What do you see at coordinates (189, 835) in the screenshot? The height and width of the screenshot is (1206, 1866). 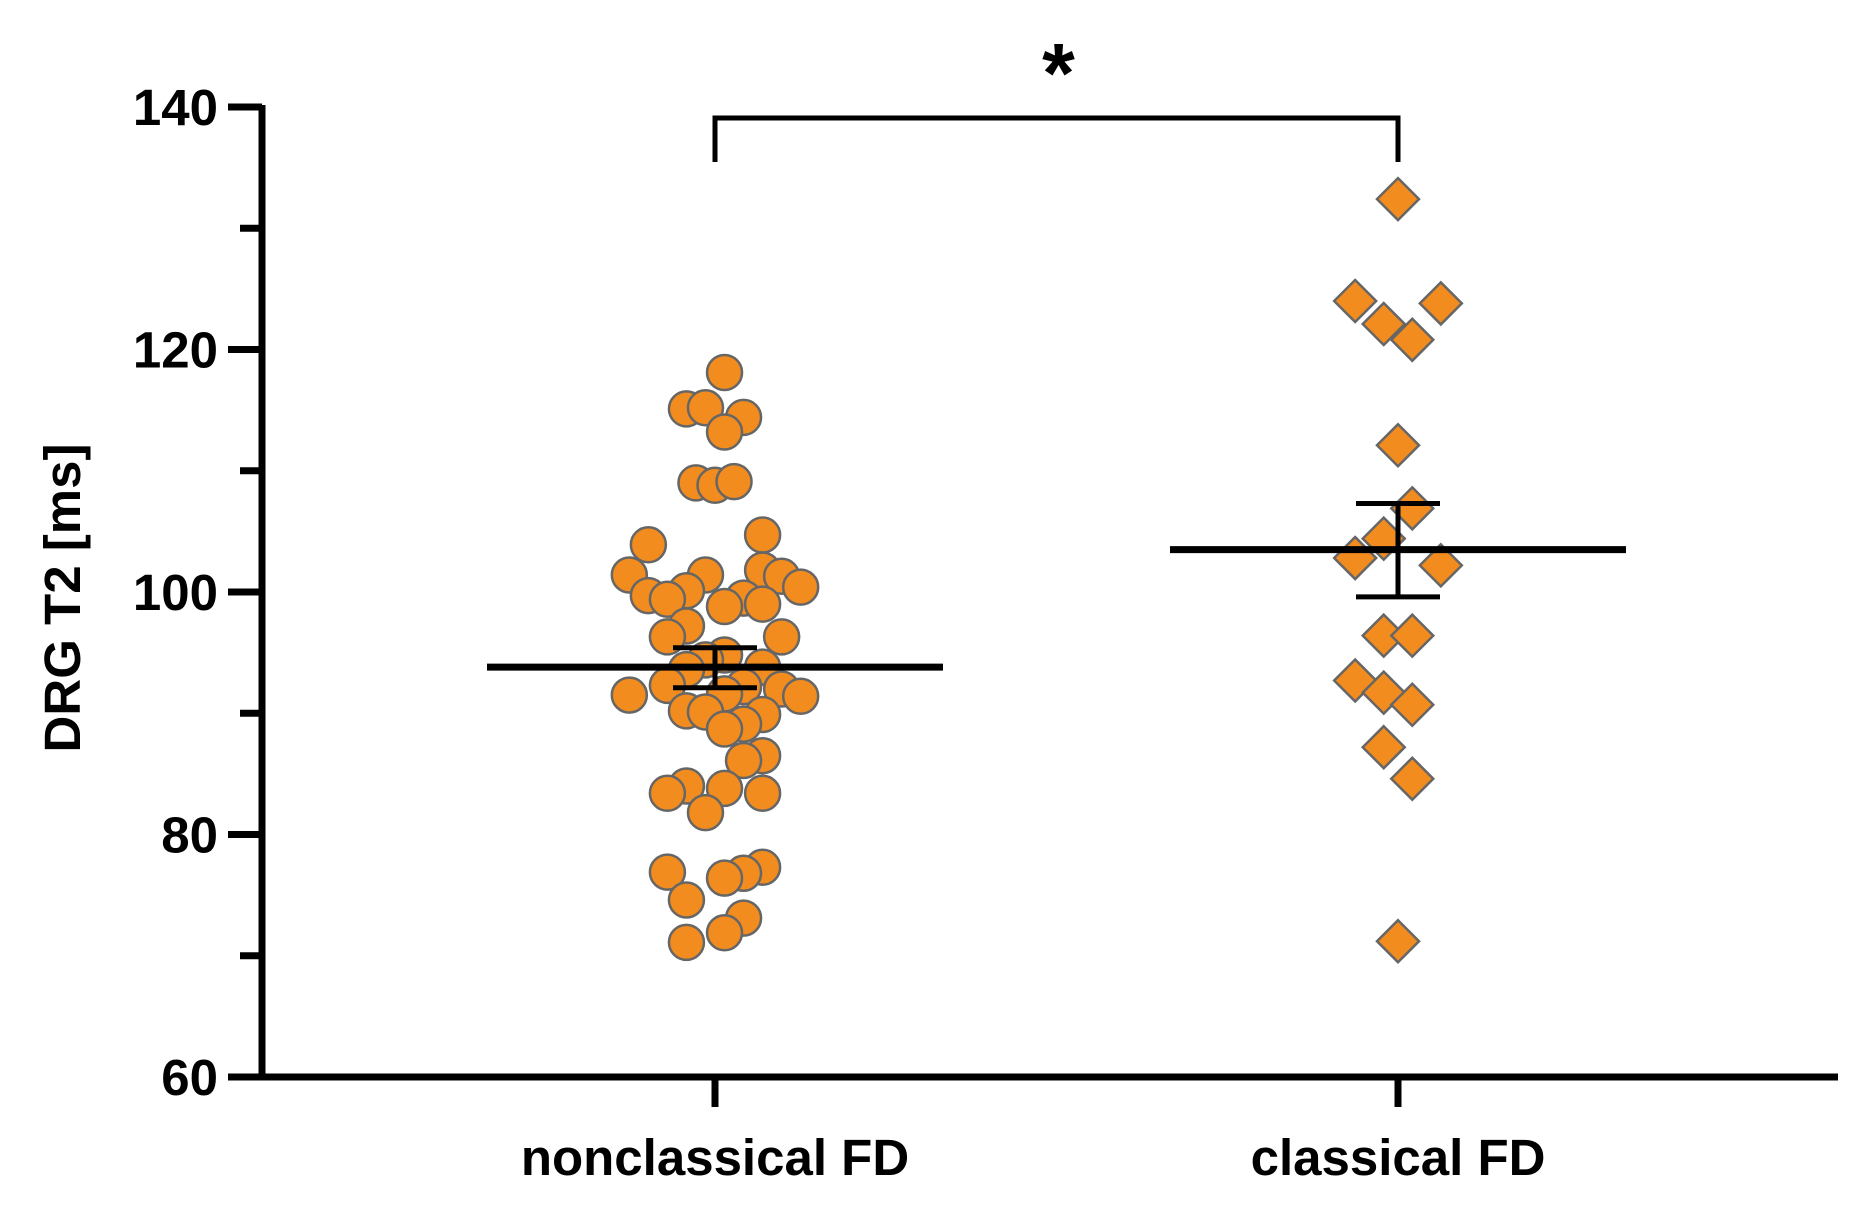 I see `y-tick-label: 80` at bounding box center [189, 835].